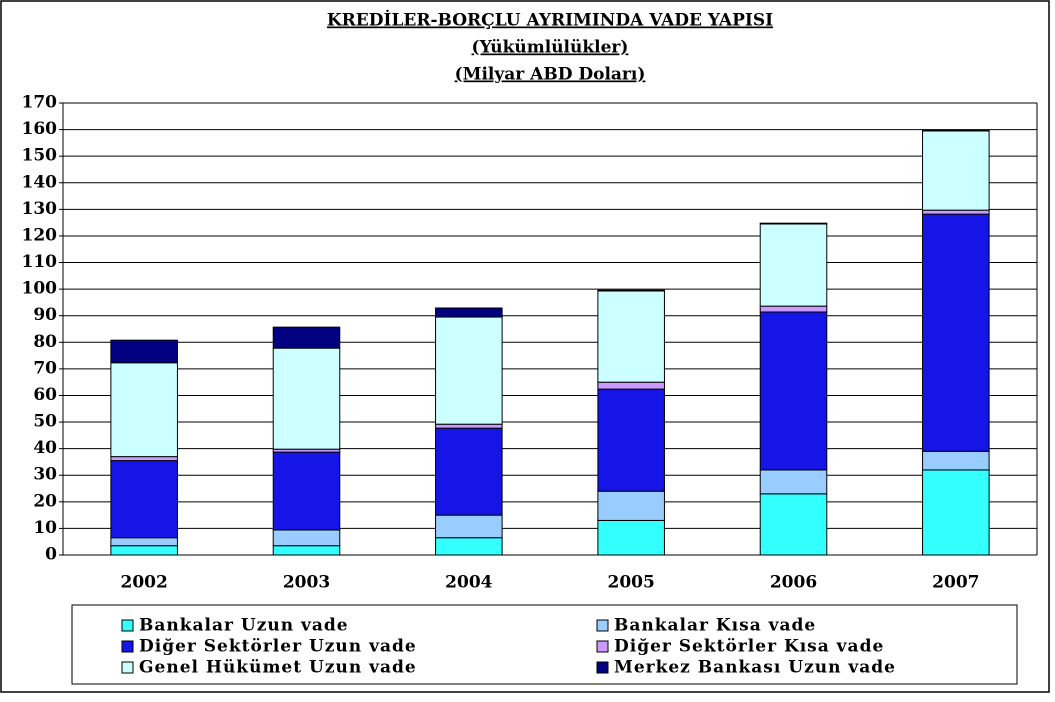 This screenshot has width=1055, height=702. What do you see at coordinates (40, 289) in the screenshot?
I see `y-tick-label: 100` at bounding box center [40, 289].